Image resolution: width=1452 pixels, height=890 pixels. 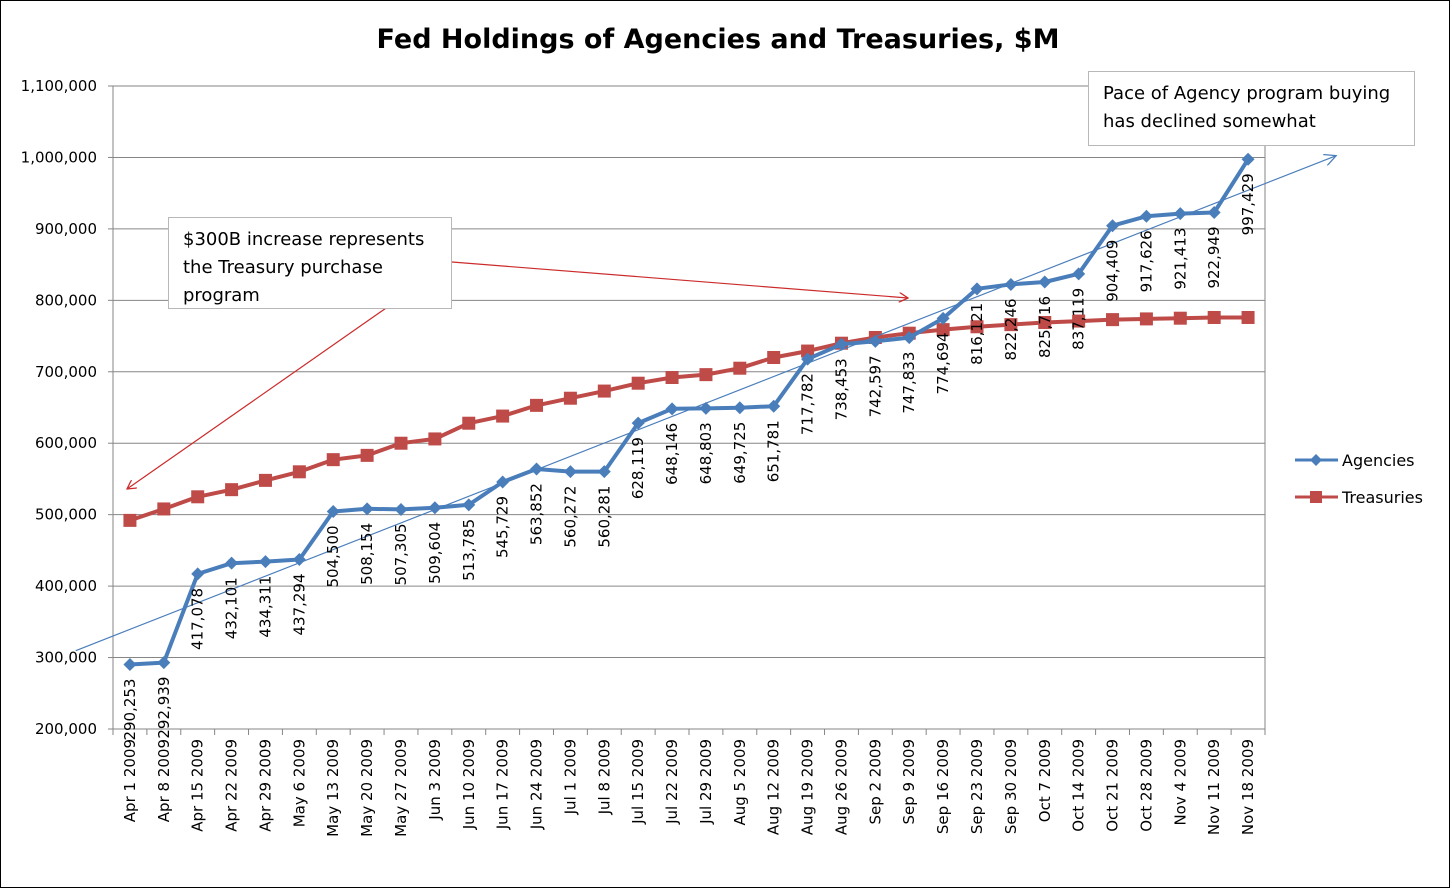 What do you see at coordinates (1316, 497) in the screenshot?
I see `legend-marker-treasuries` at bounding box center [1316, 497].